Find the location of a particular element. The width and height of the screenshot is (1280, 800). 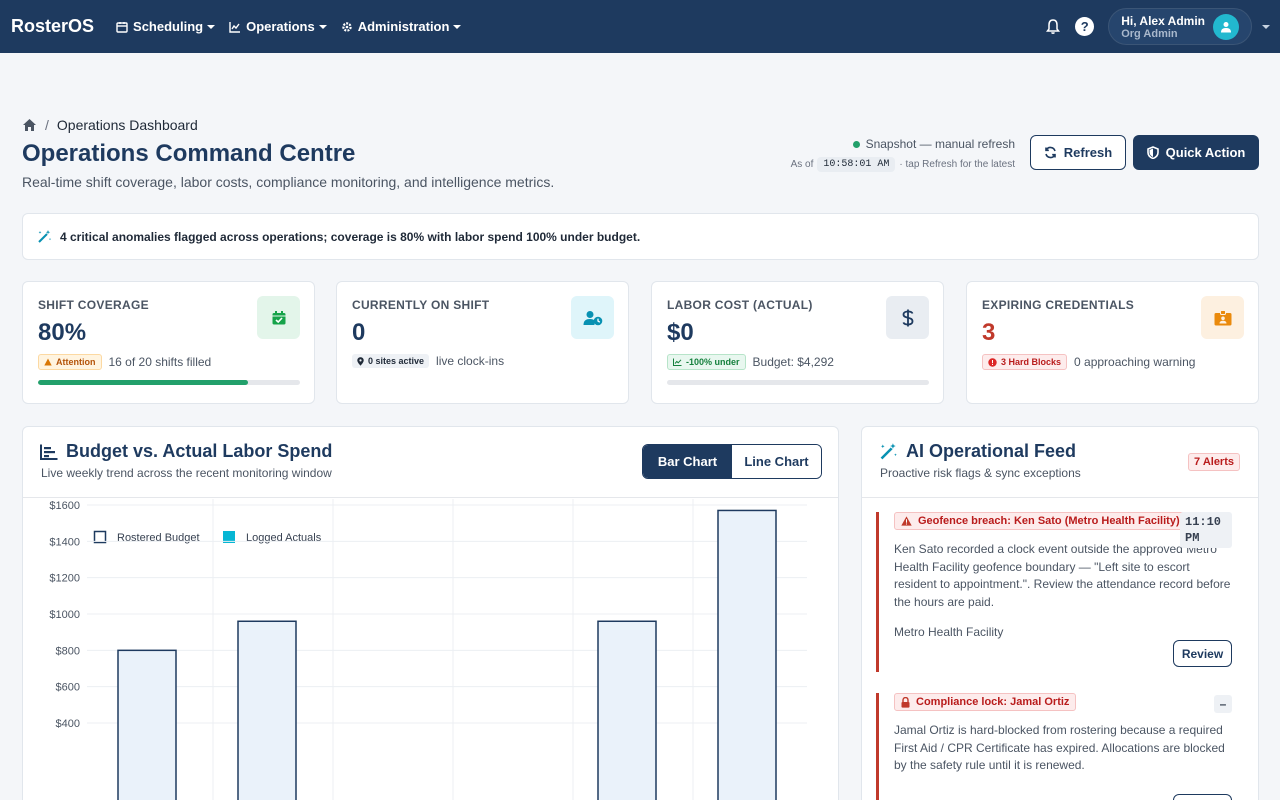

breadcrumb-current: Operations Dashboard is located at coordinates (127, 125).